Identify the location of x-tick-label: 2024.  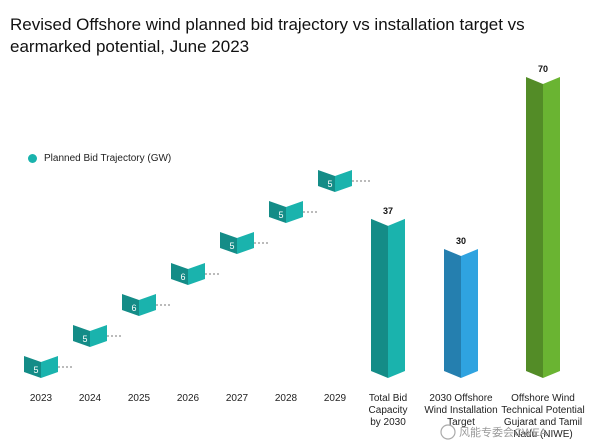
(90, 398).